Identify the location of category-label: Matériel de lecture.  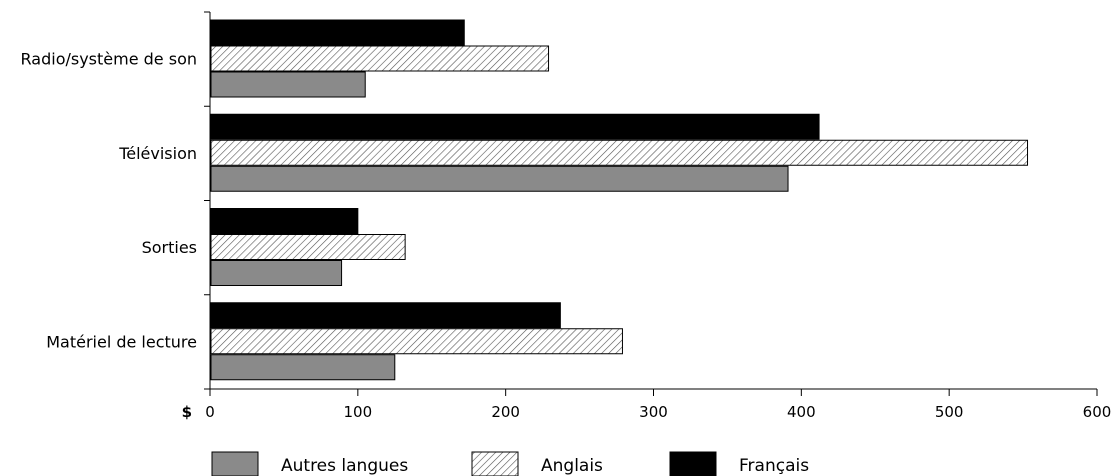
(121, 341).